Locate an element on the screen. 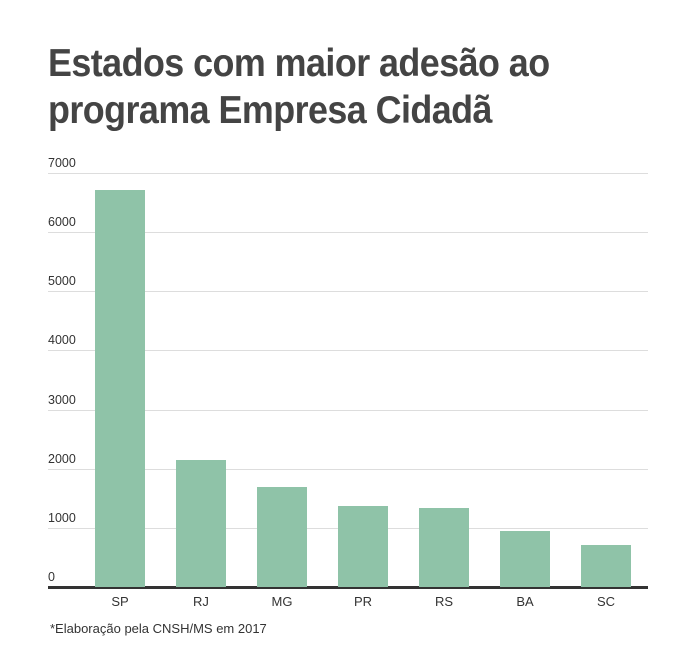 Image resolution: width=690 pixels, height=653 pixels. y-tick-label: 7000 is located at coordinates (62, 163).